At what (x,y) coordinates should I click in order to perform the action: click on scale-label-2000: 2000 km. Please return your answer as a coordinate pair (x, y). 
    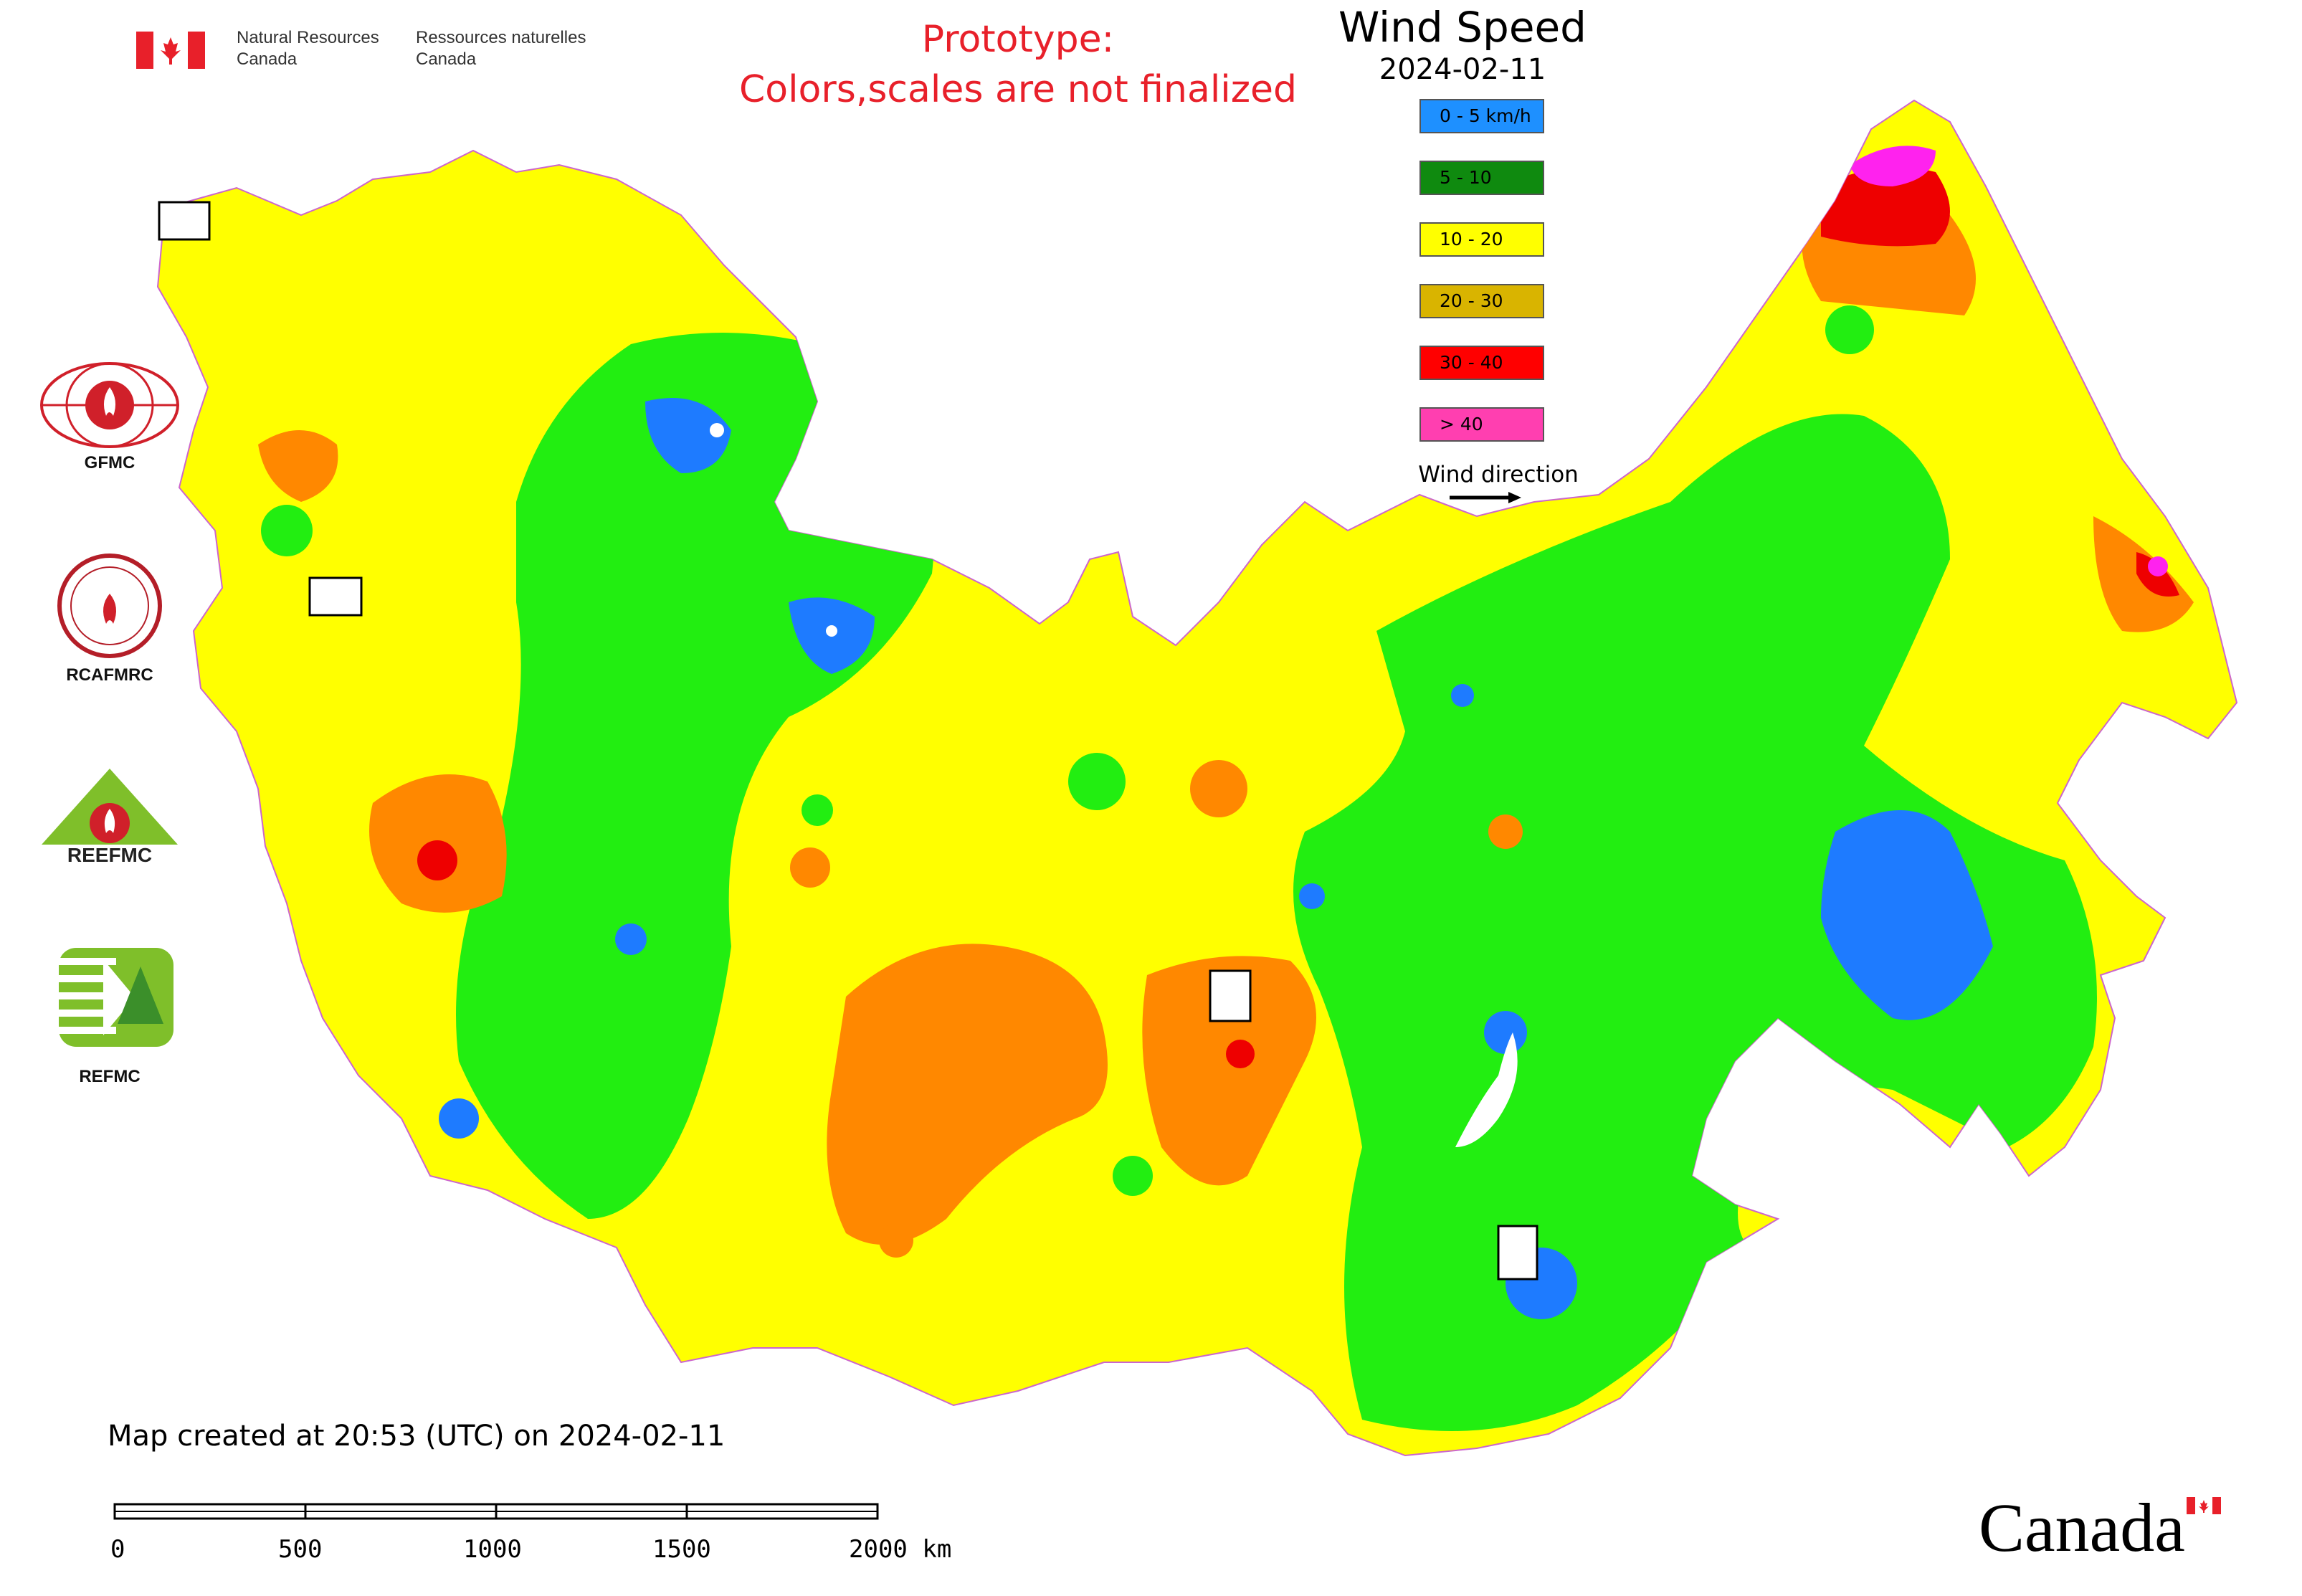
    Looking at the image, I should click on (900, 1549).